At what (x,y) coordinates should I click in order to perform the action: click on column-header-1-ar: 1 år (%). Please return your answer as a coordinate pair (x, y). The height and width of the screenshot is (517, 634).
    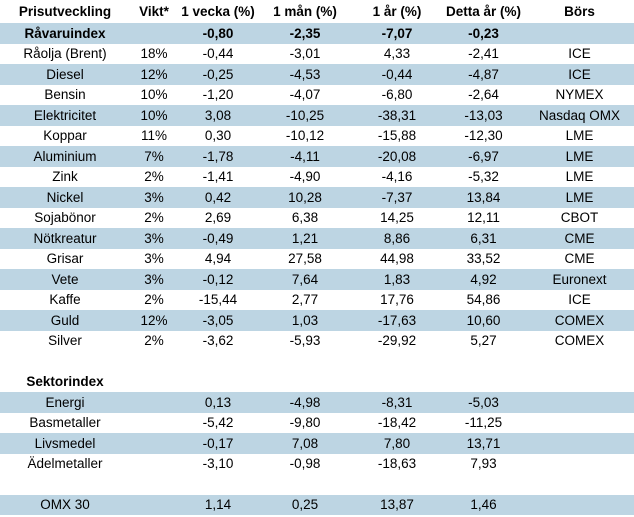
    Looking at the image, I should click on (397, 11).